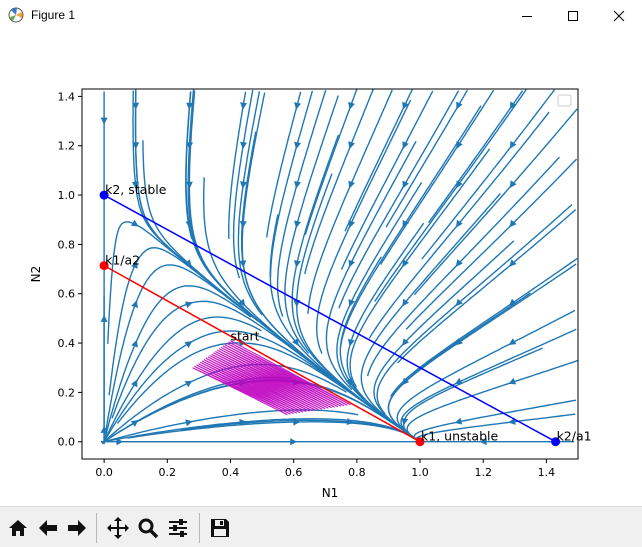 This screenshot has height=547, width=642. What do you see at coordinates (483, 472) in the screenshot?
I see `x-tick-label: 1.2` at bounding box center [483, 472].